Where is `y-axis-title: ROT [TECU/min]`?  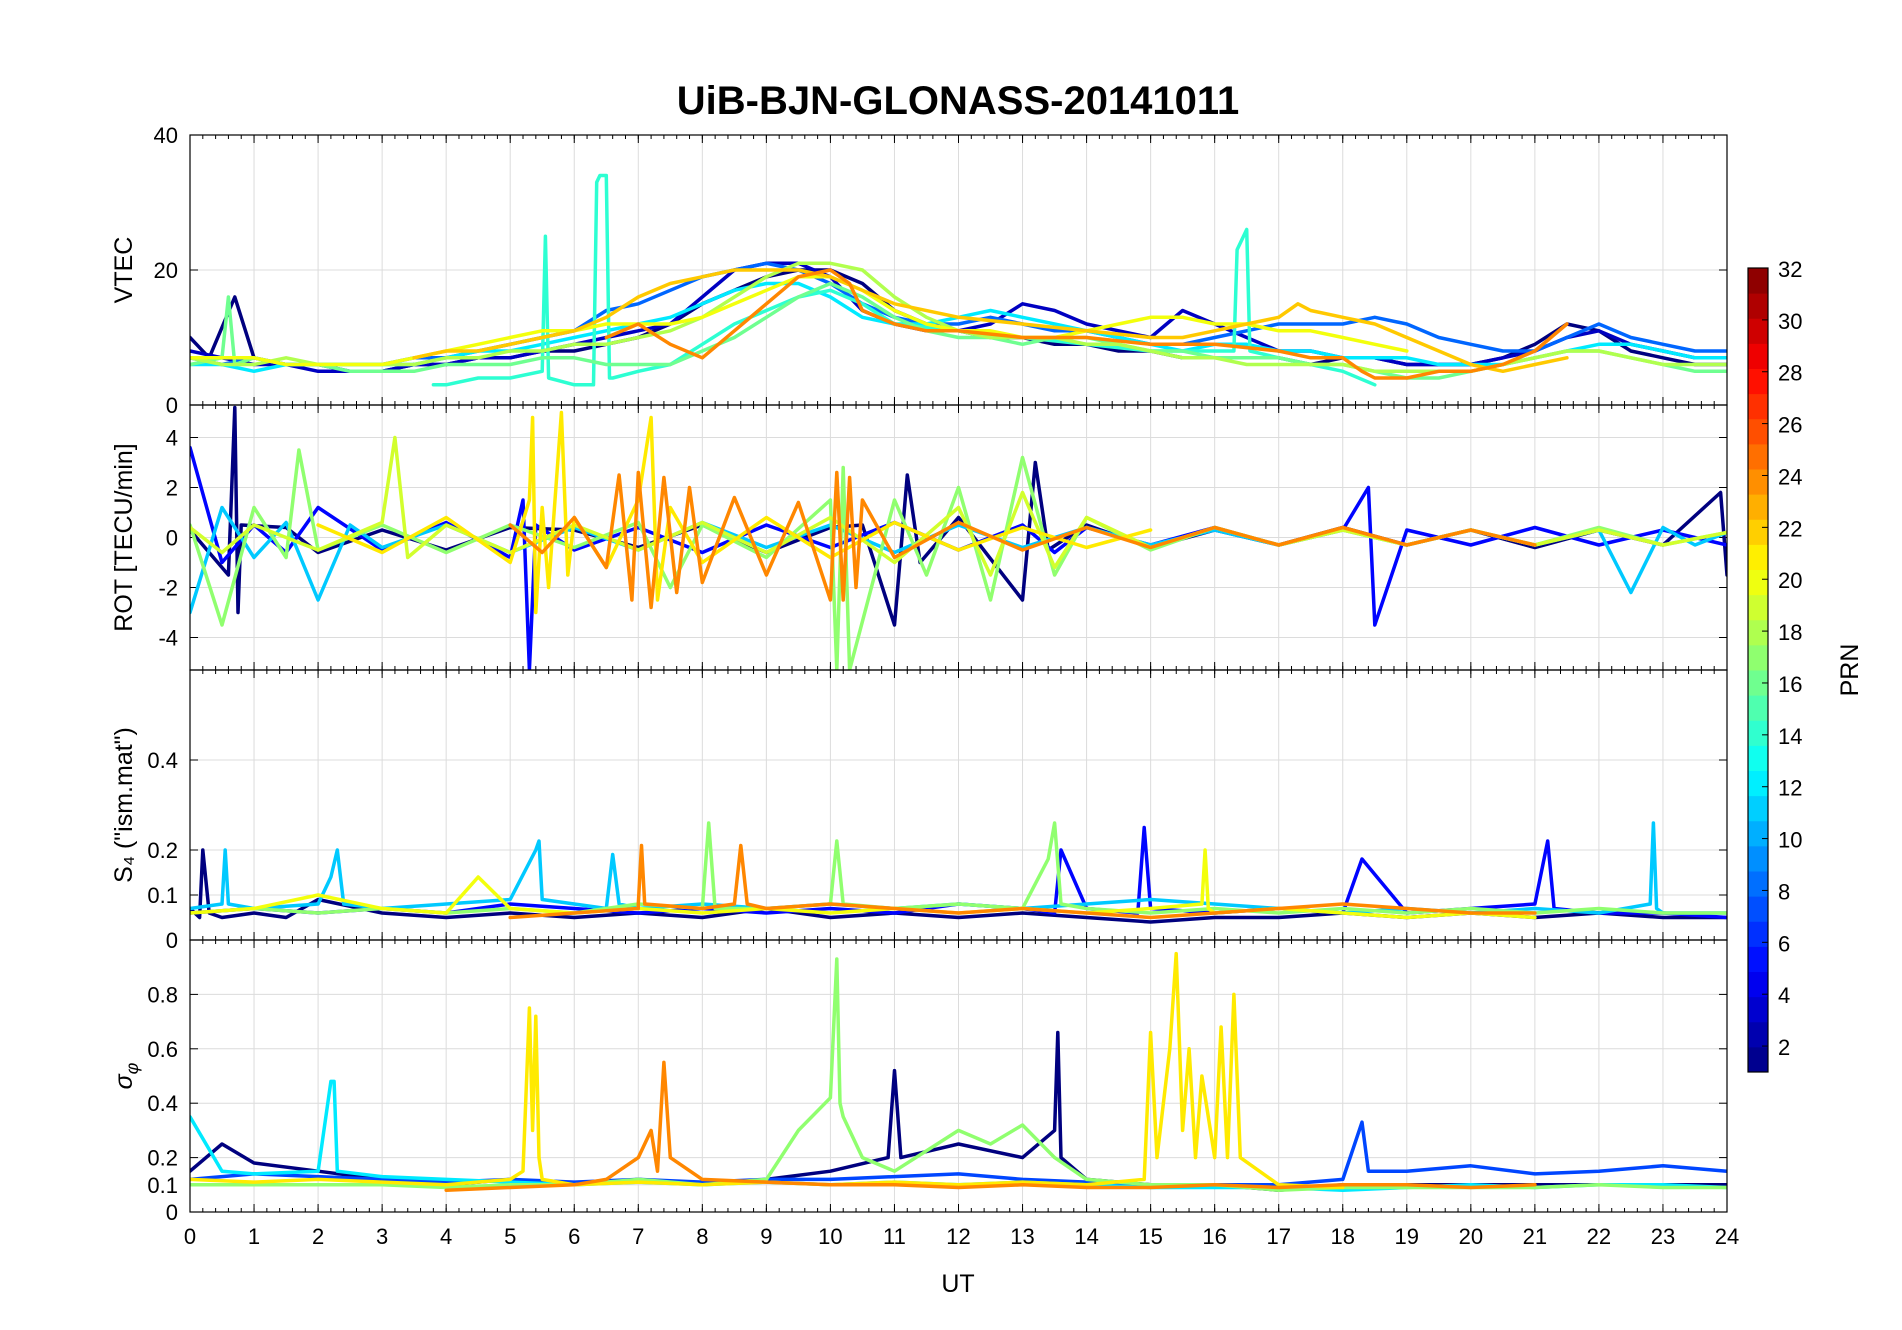
y-axis-title: ROT [TECU/min] is located at coordinates (124, 537).